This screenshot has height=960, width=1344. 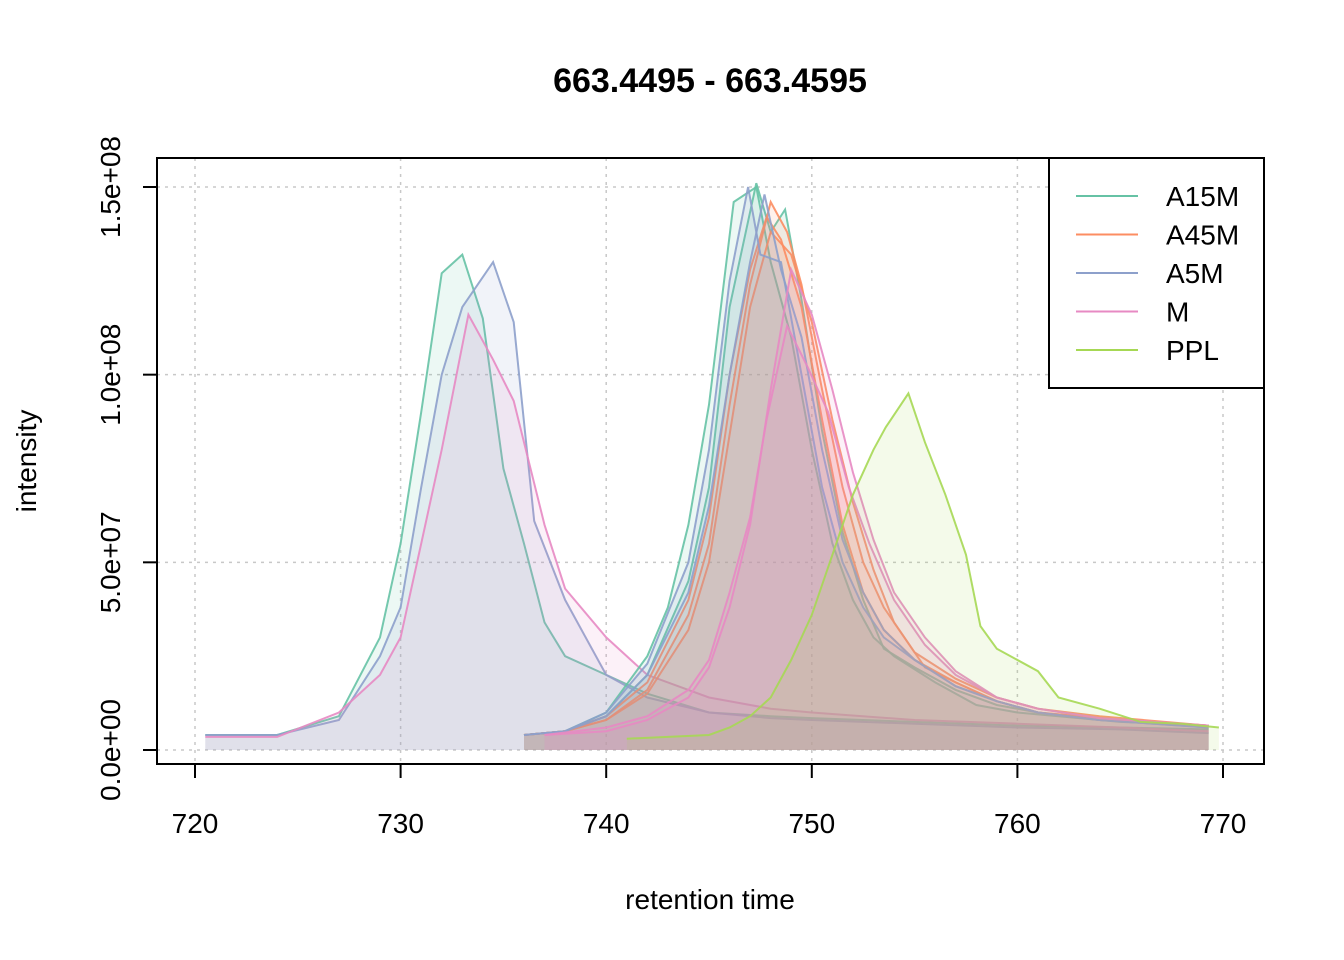 What do you see at coordinates (811, 823) in the screenshot?
I see `x-tick-label: 750` at bounding box center [811, 823].